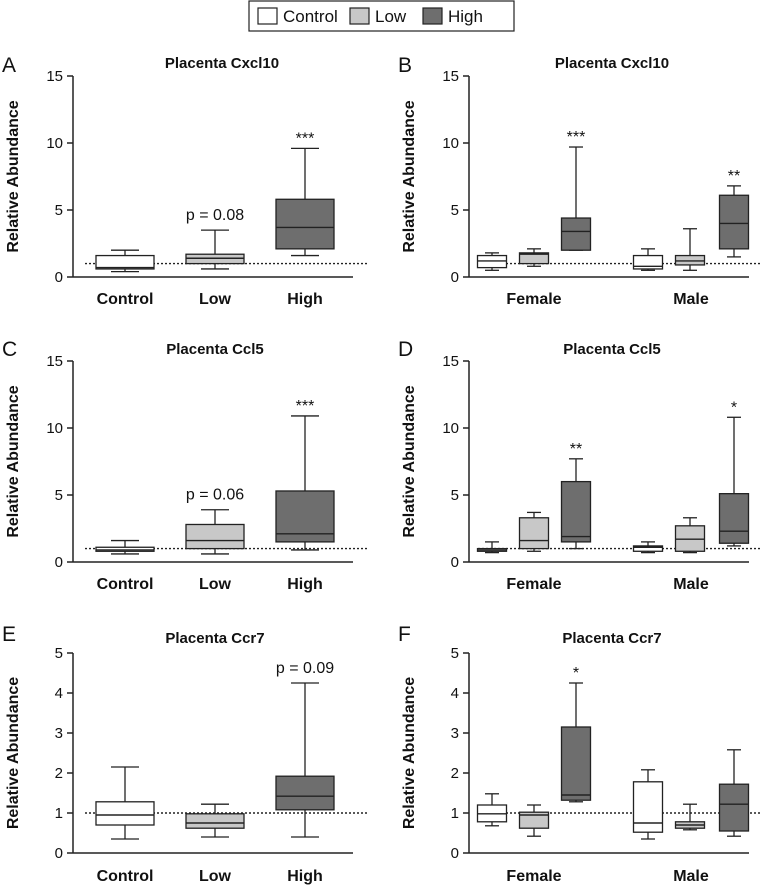 The width and height of the screenshot is (763, 889). What do you see at coordinates (215, 495) in the screenshot?
I see `p-value-annotation: p = 0.06` at bounding box center [215, 495].